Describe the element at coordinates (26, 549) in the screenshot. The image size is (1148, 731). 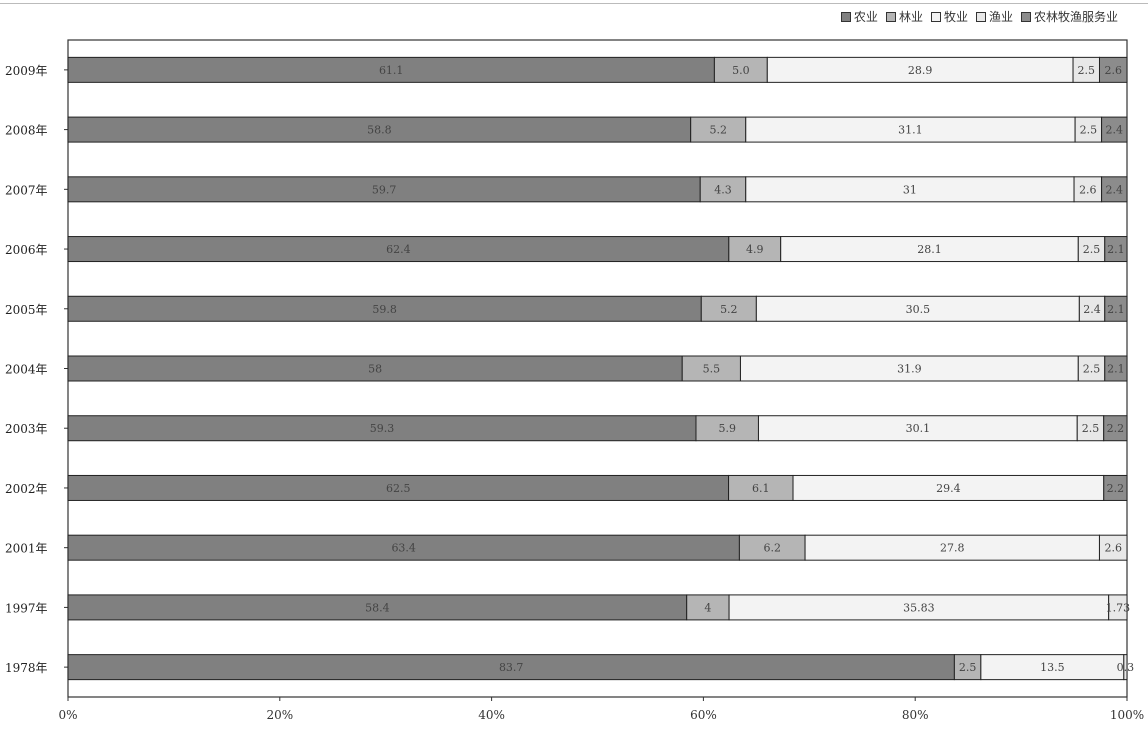
I see `y-category-label: 2001年` at that location.